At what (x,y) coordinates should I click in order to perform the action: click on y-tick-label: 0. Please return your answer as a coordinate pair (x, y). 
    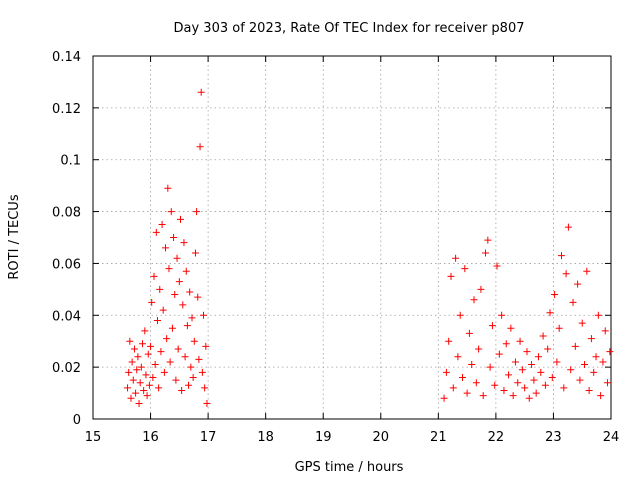
    Looking at the image, I should click on (77, 420).